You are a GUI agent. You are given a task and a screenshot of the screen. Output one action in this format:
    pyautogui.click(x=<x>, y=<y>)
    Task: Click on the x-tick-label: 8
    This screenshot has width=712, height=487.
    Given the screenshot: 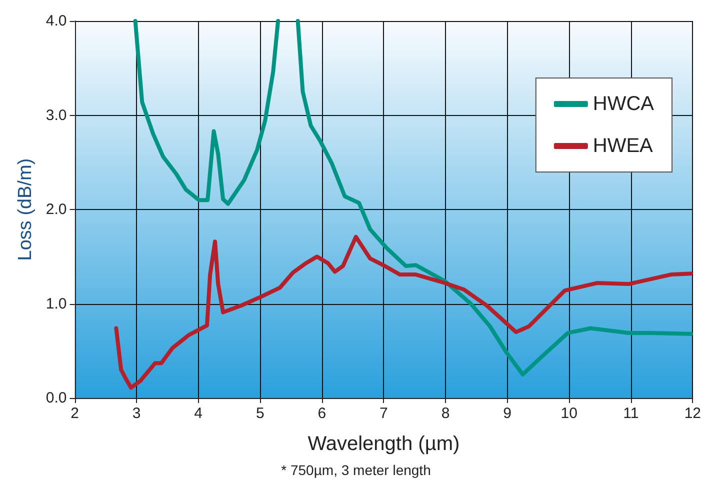 What is the action you would take?
    pyautogui.click(x=445, y=413)
    